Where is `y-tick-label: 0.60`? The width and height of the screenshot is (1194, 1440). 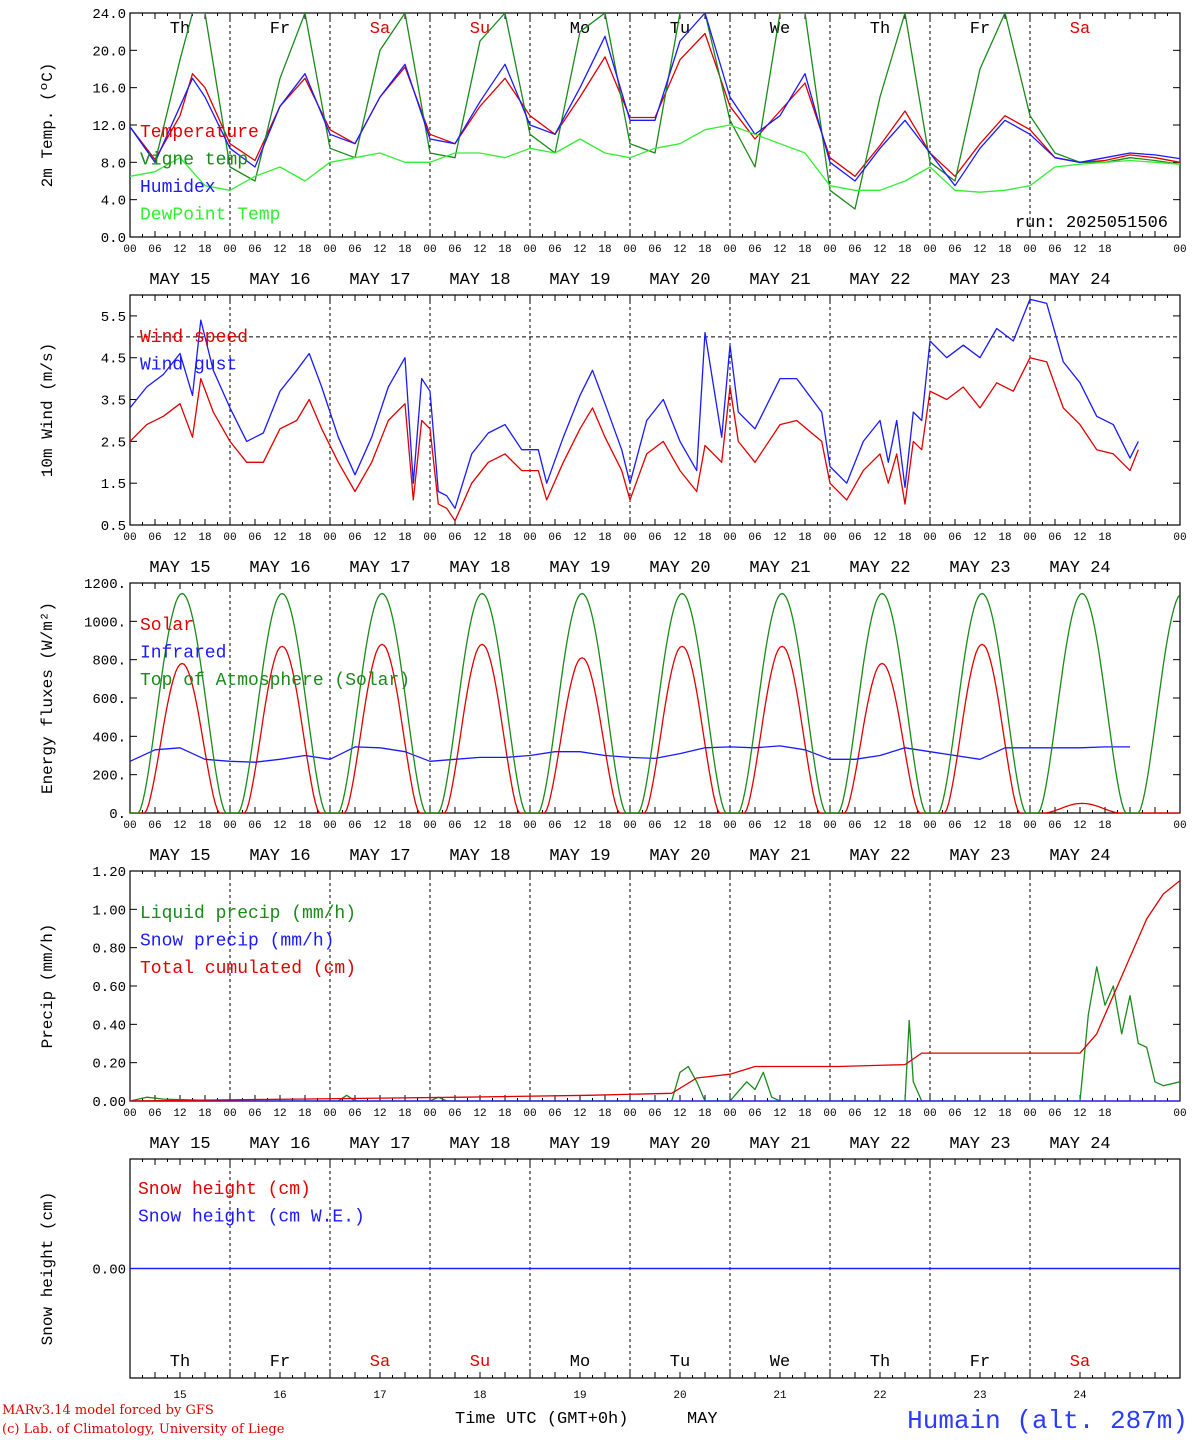
y-tick-label: 0.60 is located at coordinates (109, 988).